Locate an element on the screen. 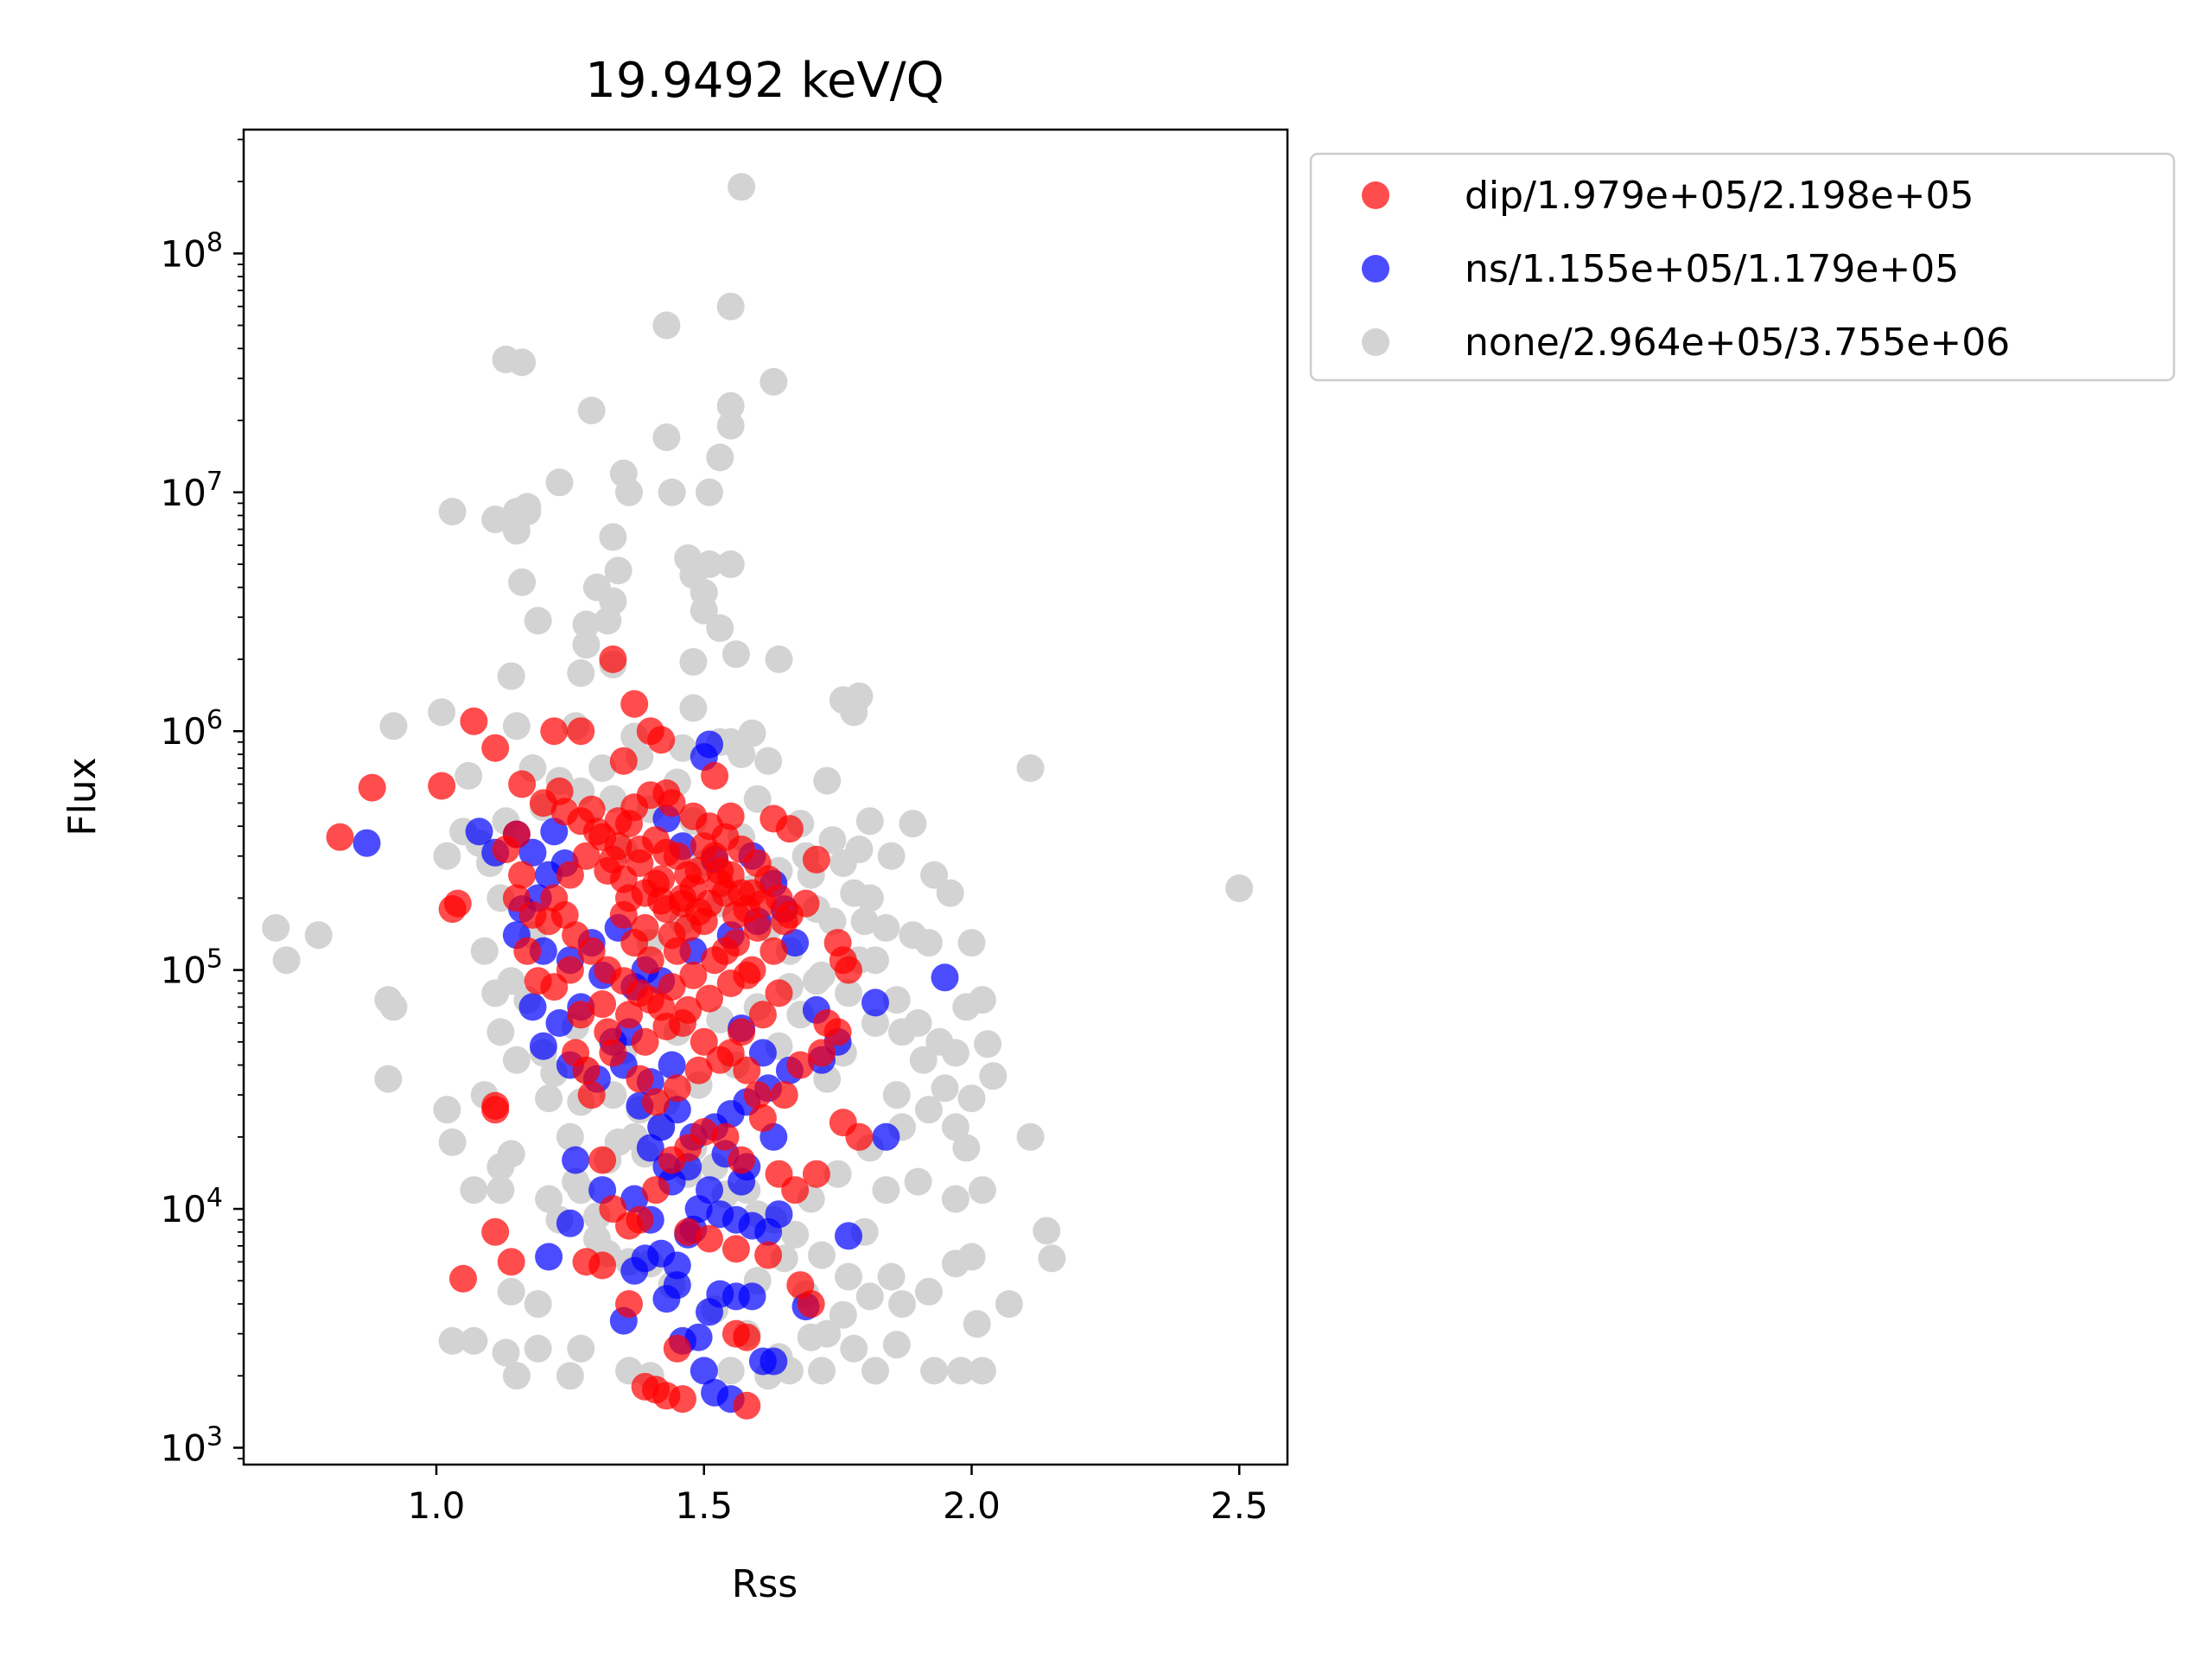 Image resolution: width=2212 pixels, height=1659 pixels. legend-marker is located at coordinates (1375, 269).